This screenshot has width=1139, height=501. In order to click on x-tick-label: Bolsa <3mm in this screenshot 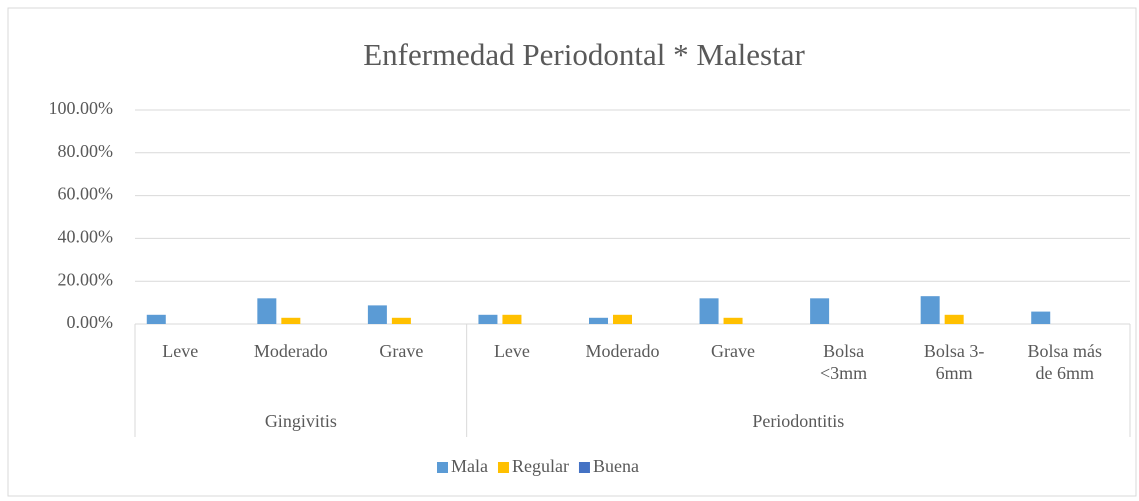, I will do `click(844, 362)`.